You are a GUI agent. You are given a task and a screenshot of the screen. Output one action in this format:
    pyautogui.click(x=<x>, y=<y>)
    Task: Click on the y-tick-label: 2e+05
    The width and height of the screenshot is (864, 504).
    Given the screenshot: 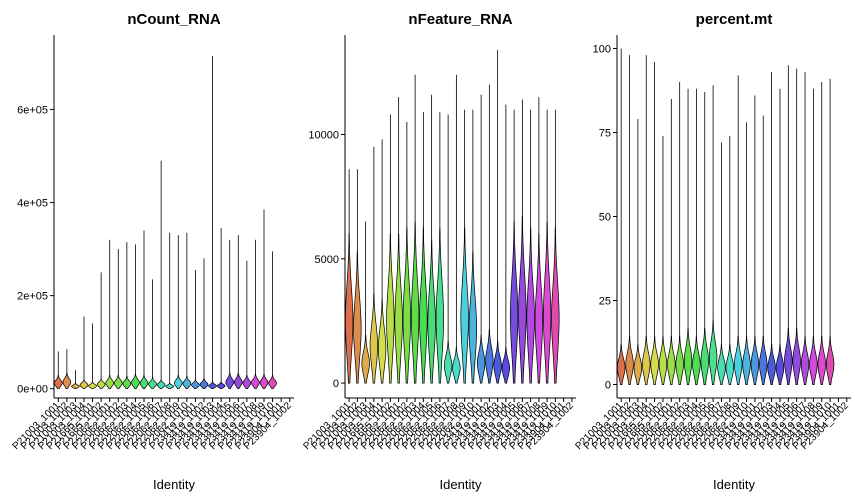 What is the action you would take?
    pyautogui.click(x=32, y=297)
    